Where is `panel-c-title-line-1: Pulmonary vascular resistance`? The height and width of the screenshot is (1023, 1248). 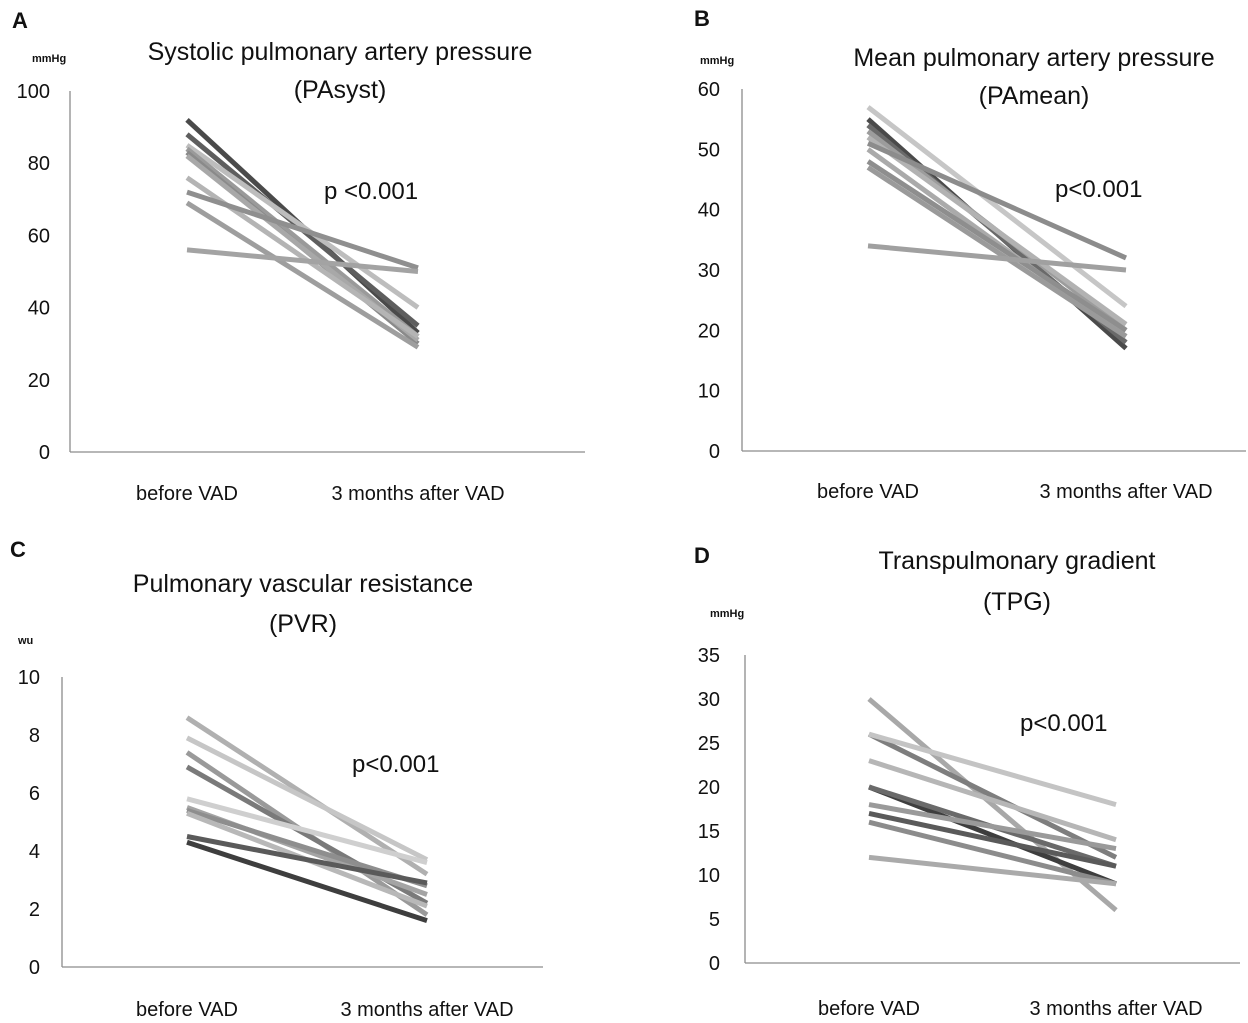 panel-c-title-line-1: Pulmonary vascular resistance is located at coordinates (303, 584).